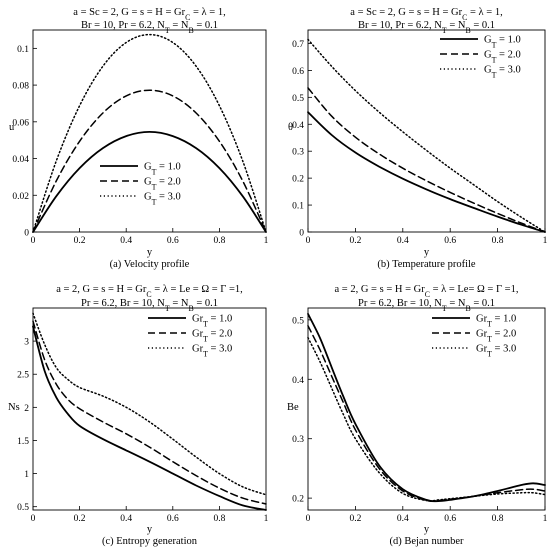  What do you see at coordinates (20, 87) in the screenshot?
I see `y-tick-label: 0.08` at bounding box center [20, 87].